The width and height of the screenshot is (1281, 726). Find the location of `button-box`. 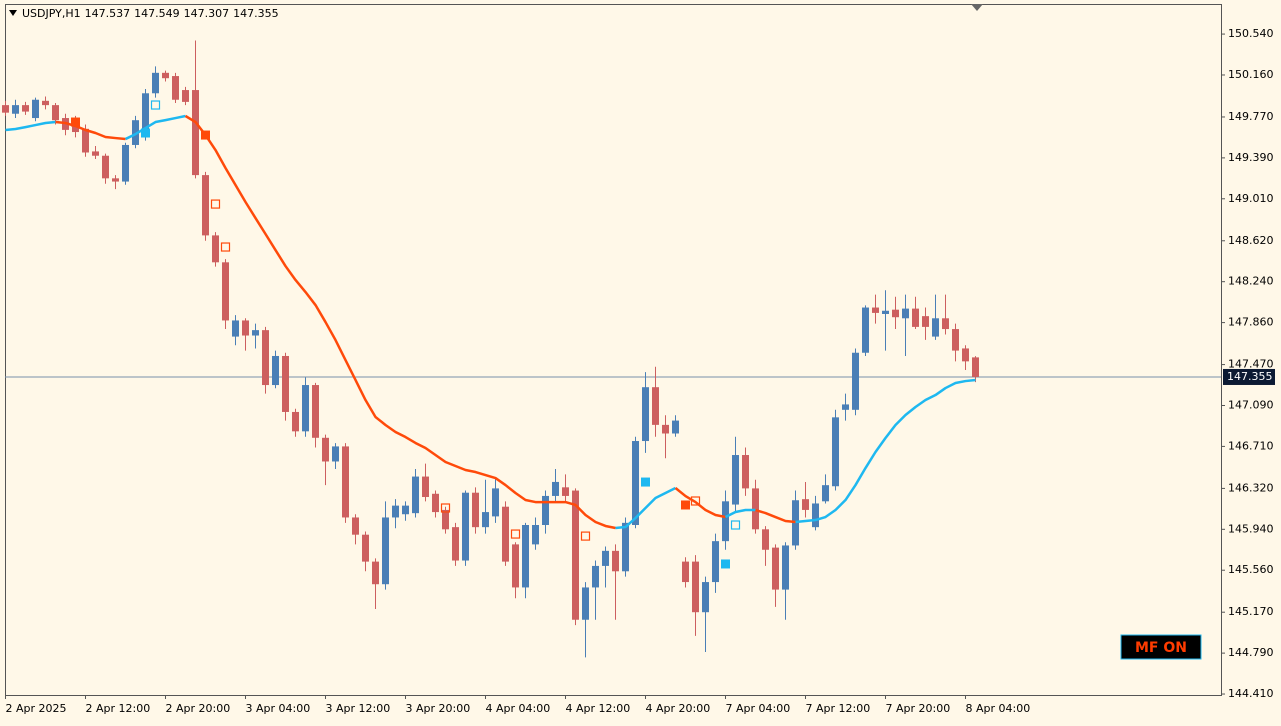

button-box is located at coordinates (1161, 647).